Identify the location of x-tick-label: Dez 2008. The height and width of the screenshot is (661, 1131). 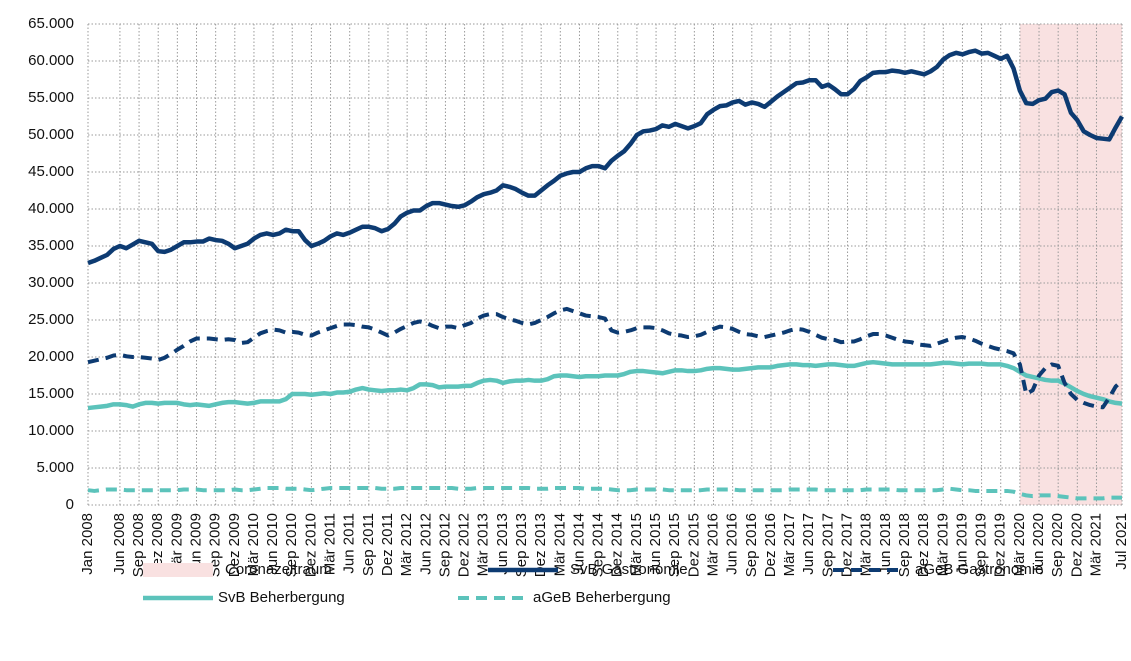
(157, 545).